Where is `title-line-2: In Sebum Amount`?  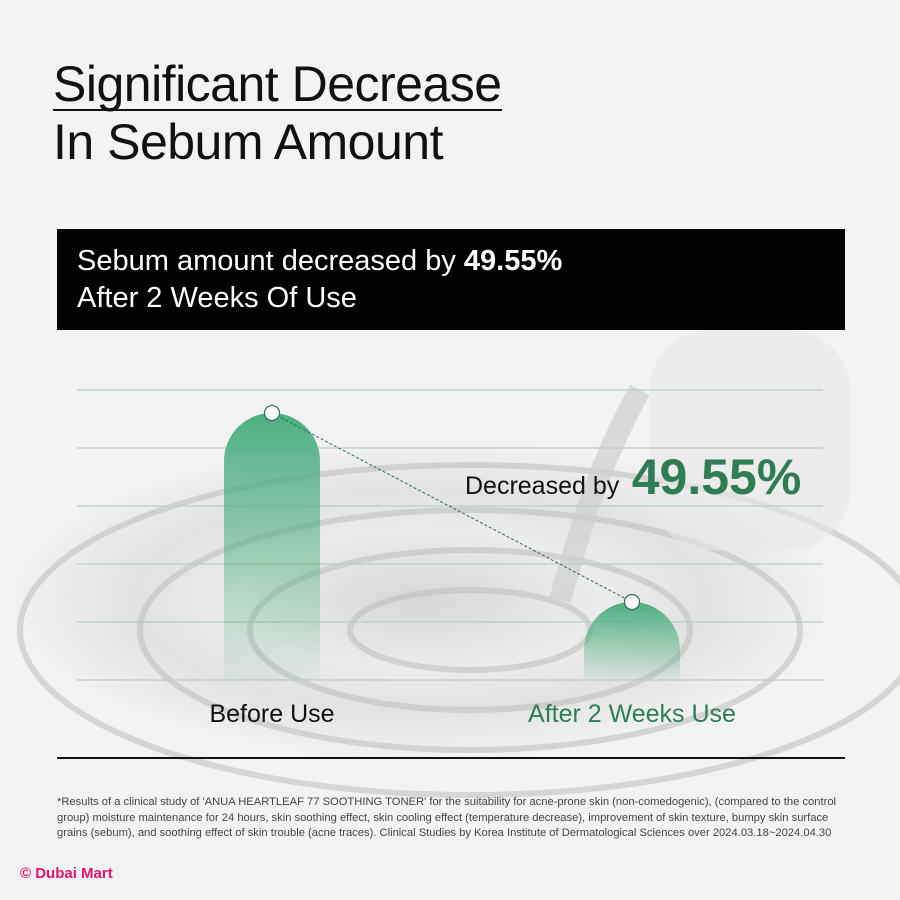 title-line-2: In Sebum Amount is located at coordinates (248, 142).